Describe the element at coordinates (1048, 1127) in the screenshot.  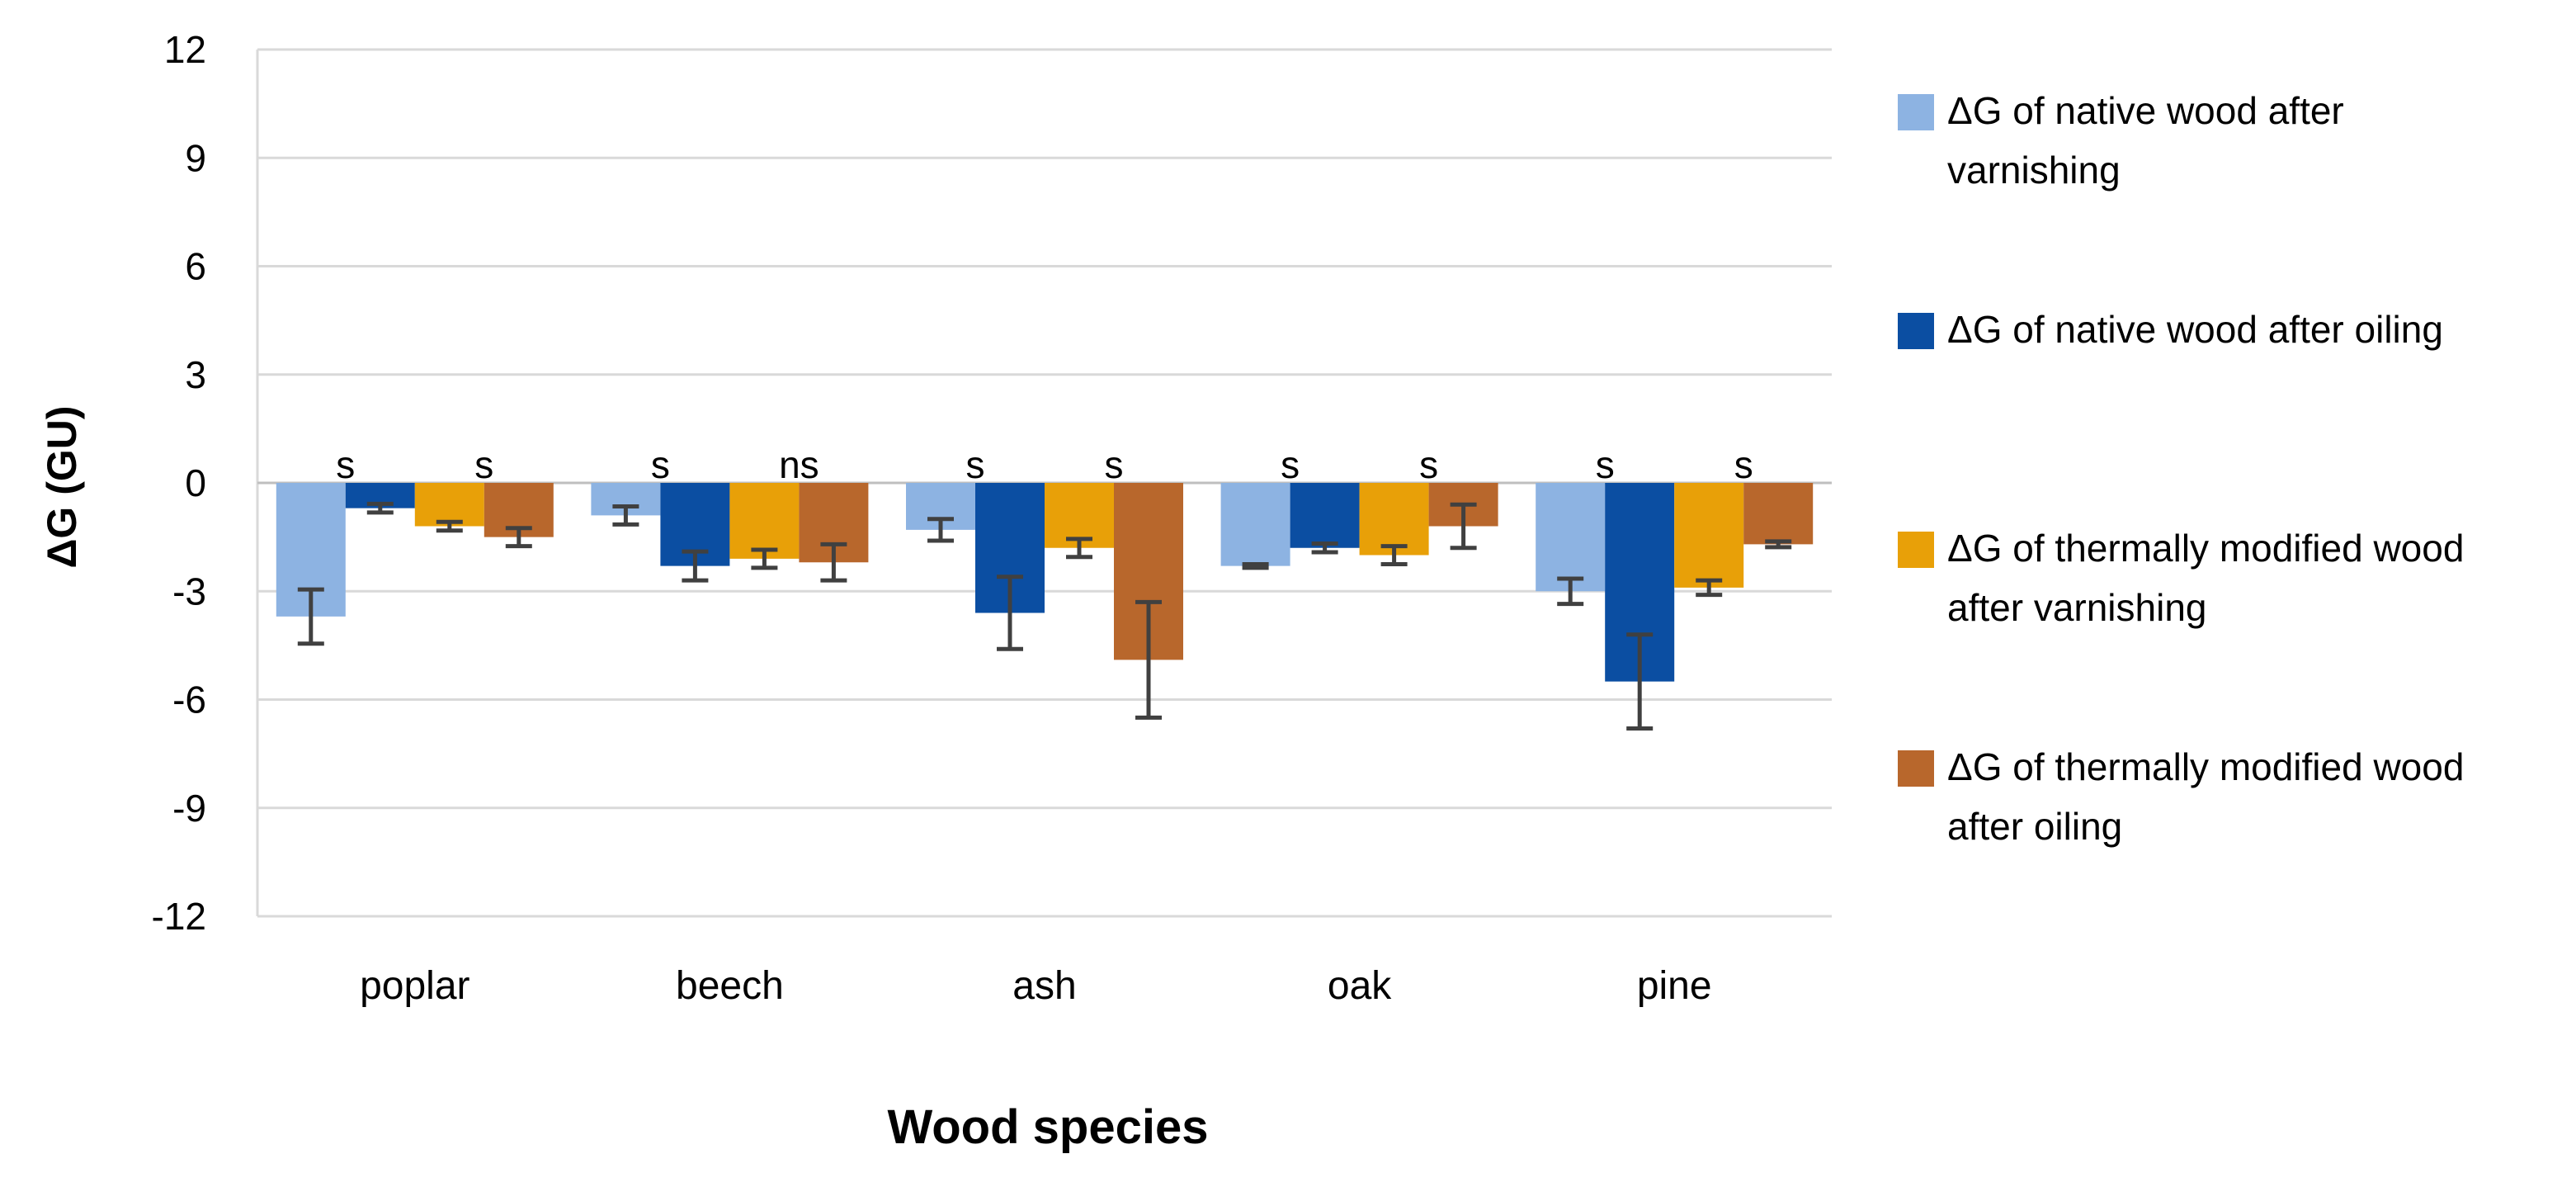
I see `x-axis-label: Wood species` at that location.